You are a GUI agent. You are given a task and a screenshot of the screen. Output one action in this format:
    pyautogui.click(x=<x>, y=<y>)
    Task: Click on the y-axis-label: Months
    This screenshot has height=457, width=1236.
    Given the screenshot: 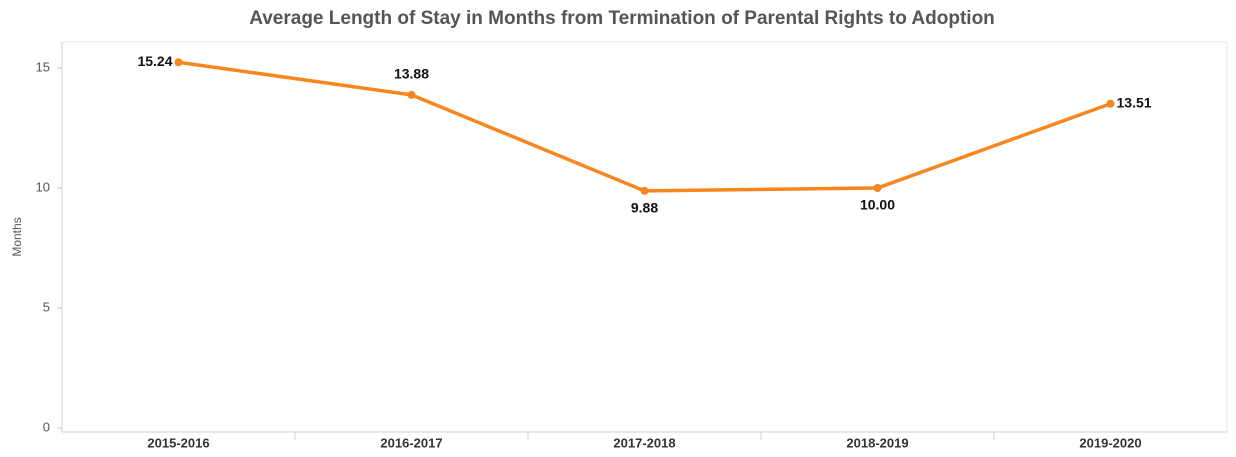 What is the action you would take?
    pyautogui.click(x=17, y=236)
    